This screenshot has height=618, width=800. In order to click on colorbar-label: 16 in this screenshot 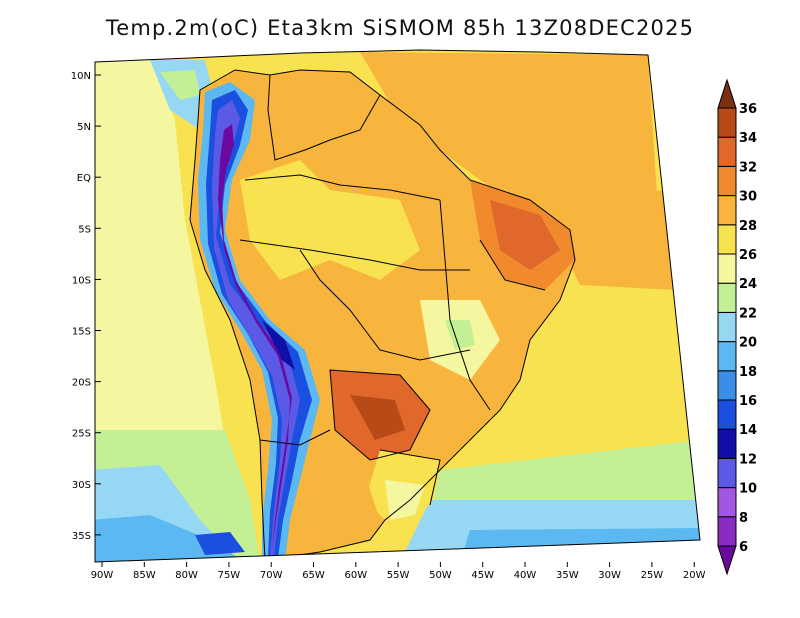, I will do `click(748, 401)`.